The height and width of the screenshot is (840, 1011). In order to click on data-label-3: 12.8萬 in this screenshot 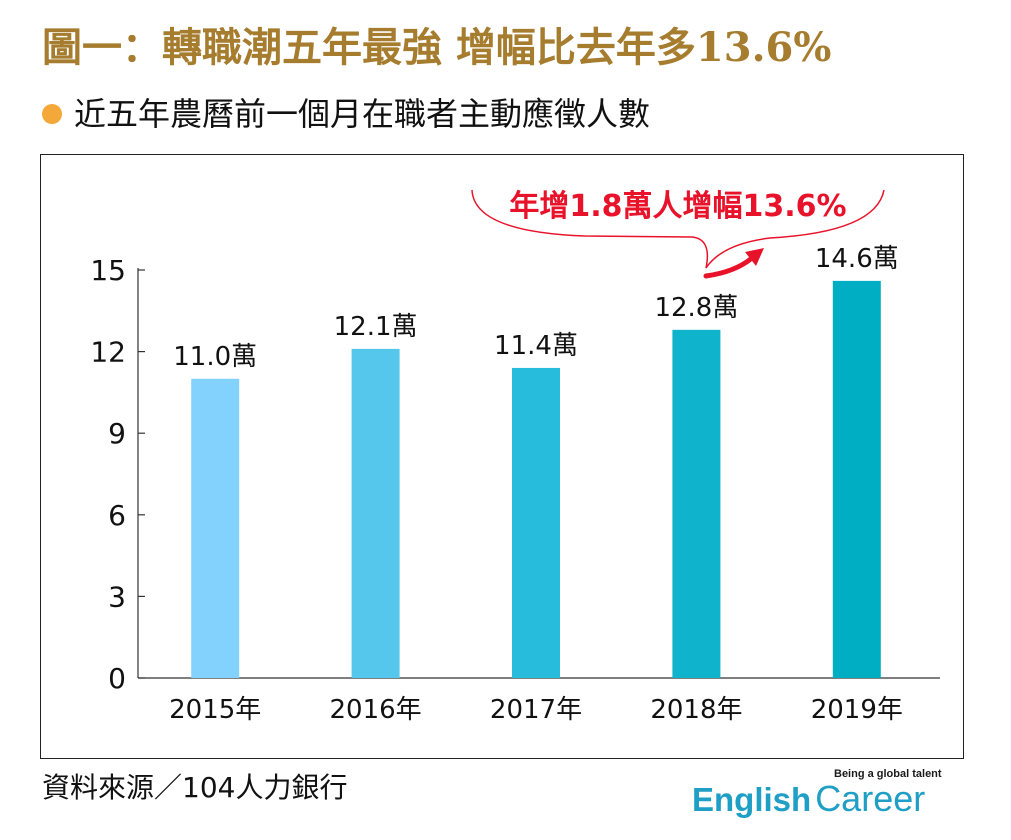, I will do `click(696, 308)`.